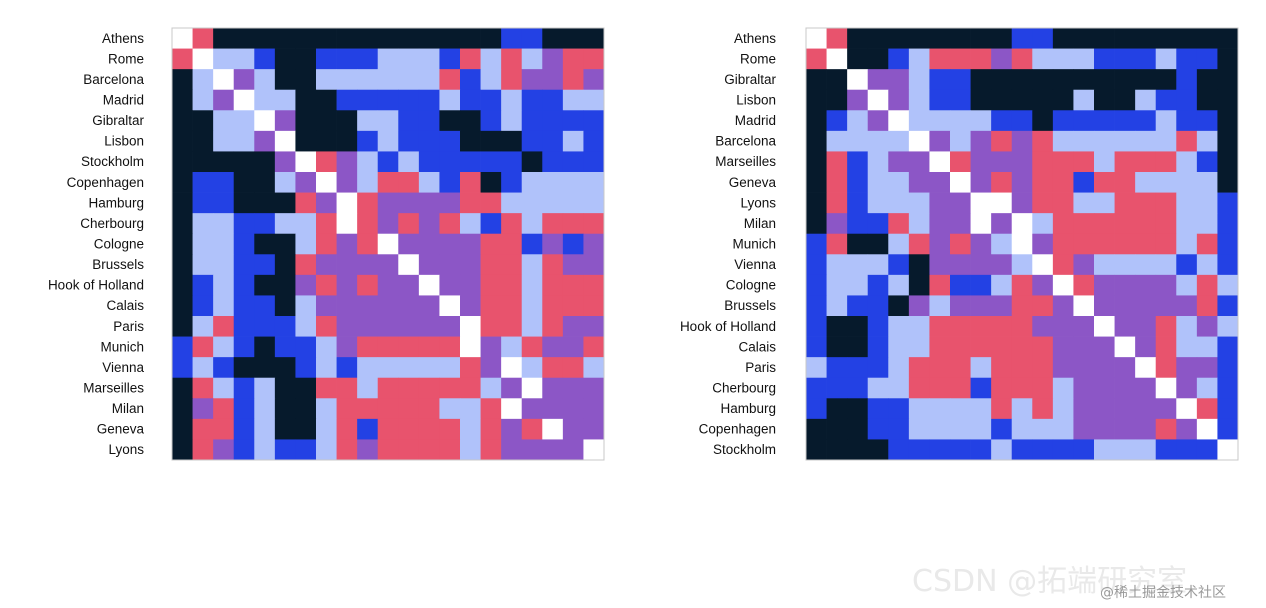 The width and height of the screenshot is (1266, 608). Describe the element at coordinates (113, 388) in the screenshot. I see `row-label: Marseilles` at that location.